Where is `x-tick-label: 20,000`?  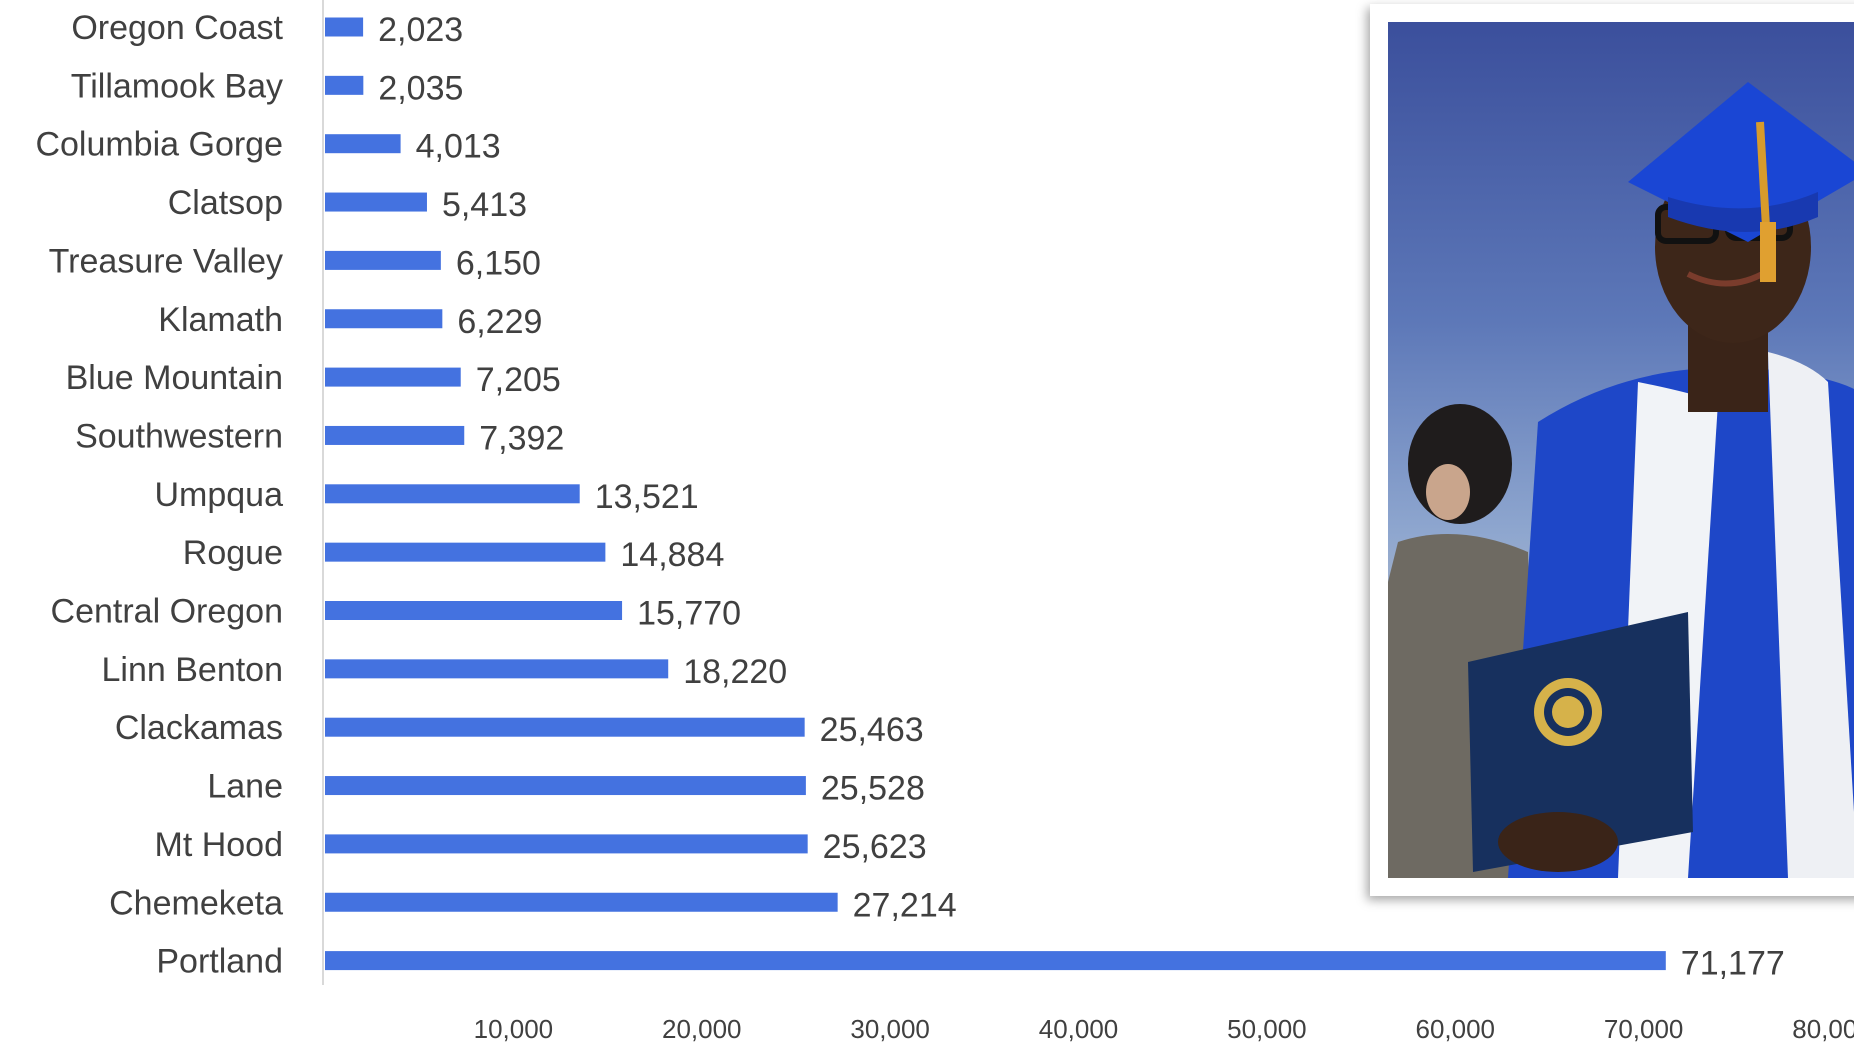 x-tick-label: 20,000 is located at coordinates (702, 1029).